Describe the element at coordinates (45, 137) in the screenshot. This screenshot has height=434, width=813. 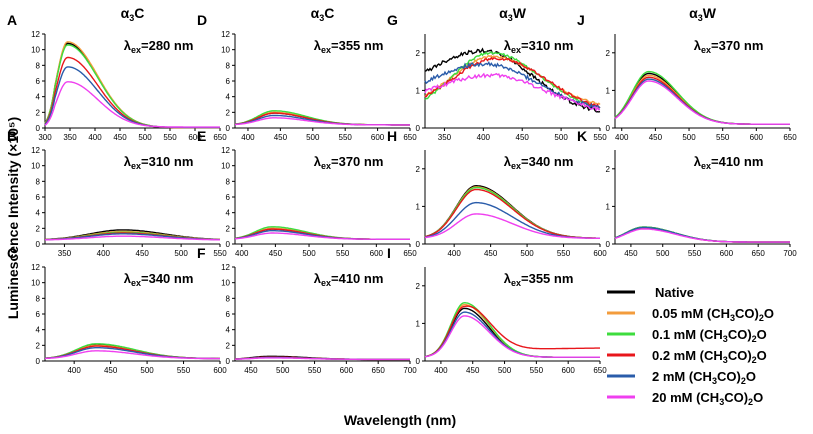
I see `x-tick-label: 300` at that location.